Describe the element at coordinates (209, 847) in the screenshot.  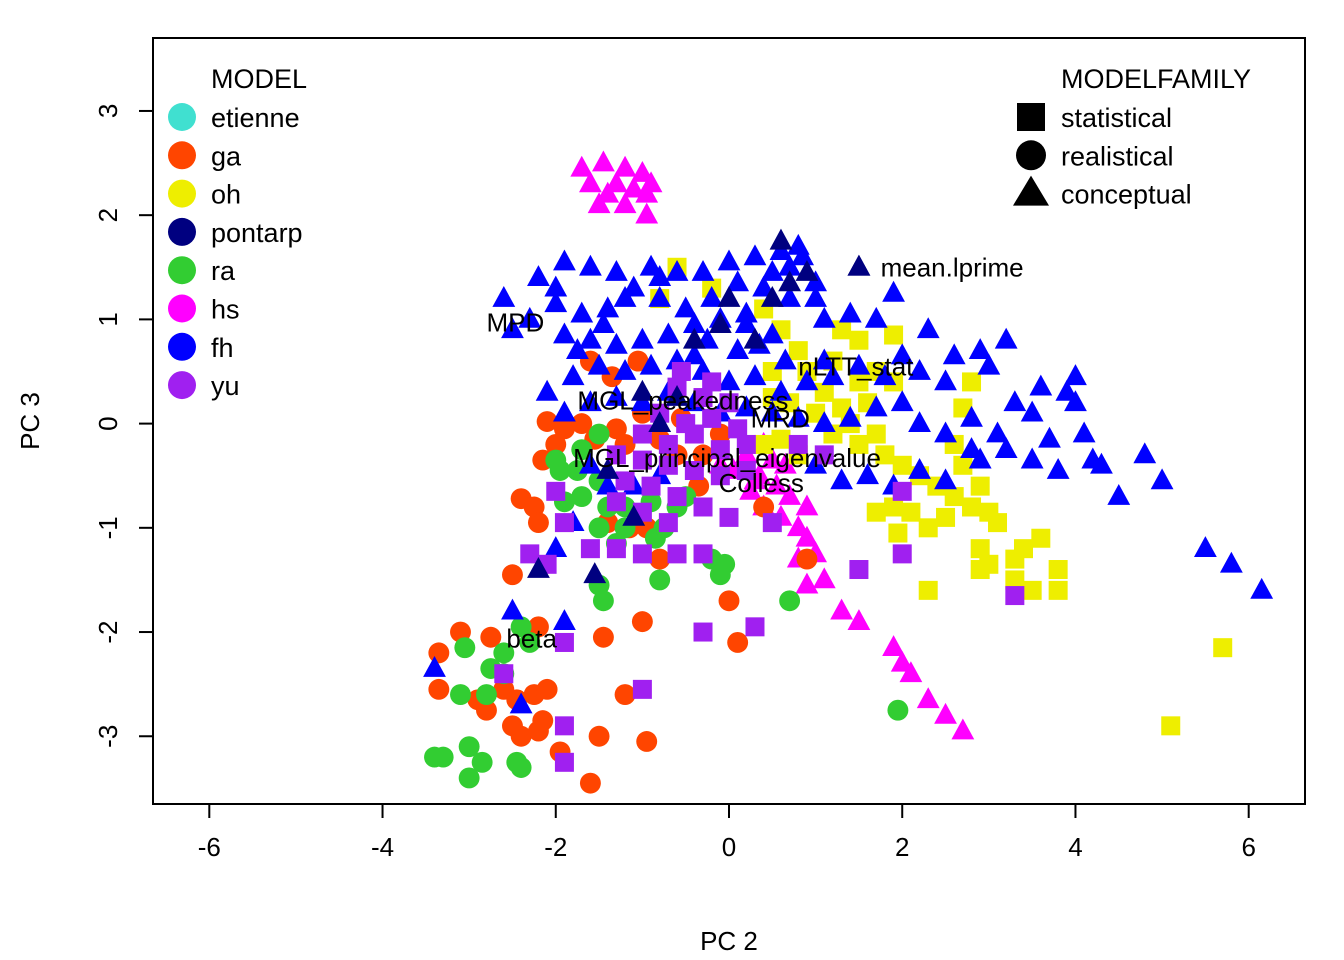
I see `x-tick-label: -6` at that location.